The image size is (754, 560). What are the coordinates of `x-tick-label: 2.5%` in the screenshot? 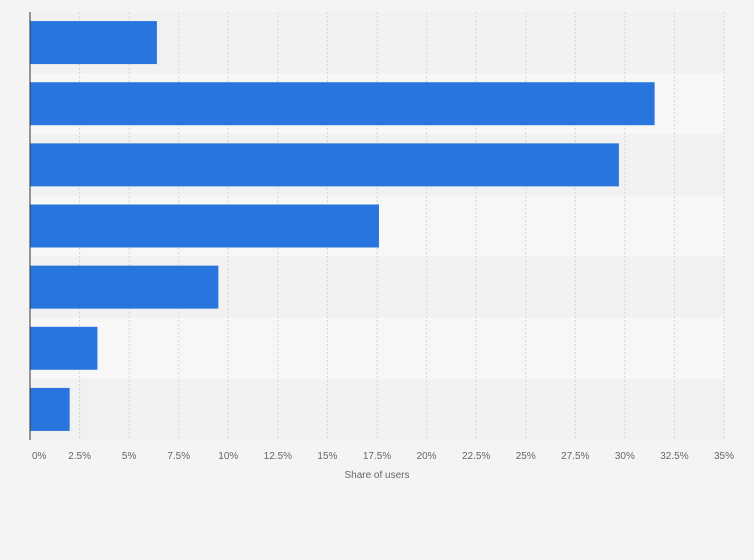 It's located at (79, 456).